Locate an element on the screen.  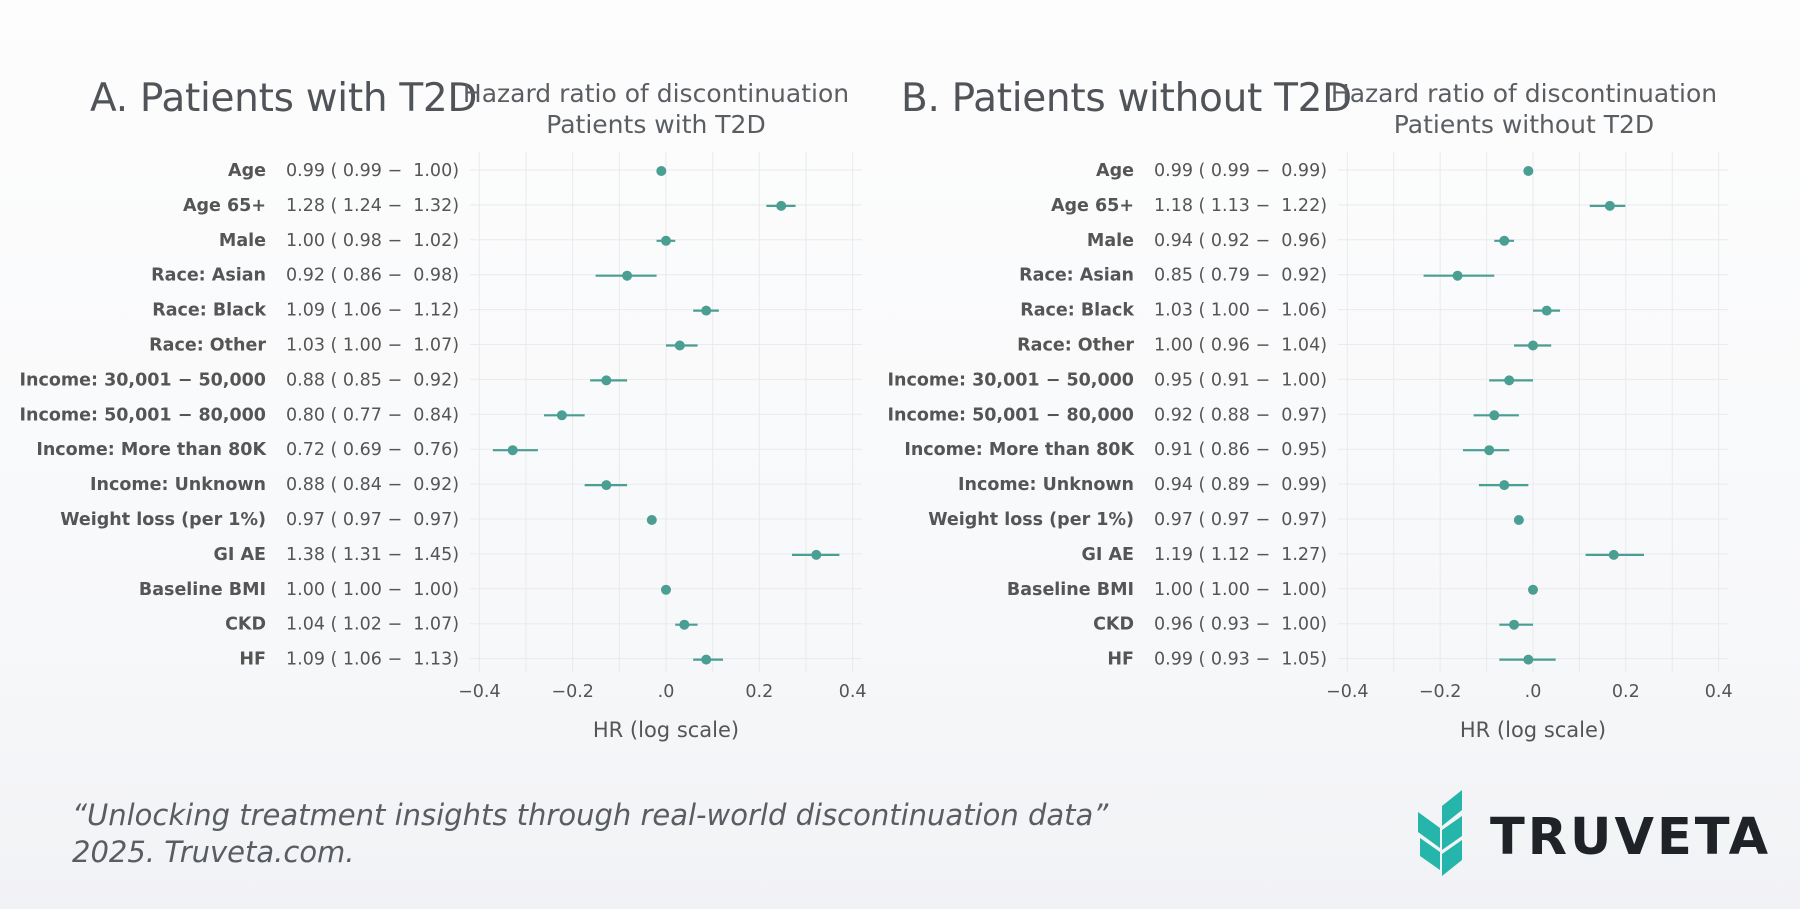
hr-ci-label: 1.09 ( 1.06 − 1.13) is located at coordinates (372, 660).